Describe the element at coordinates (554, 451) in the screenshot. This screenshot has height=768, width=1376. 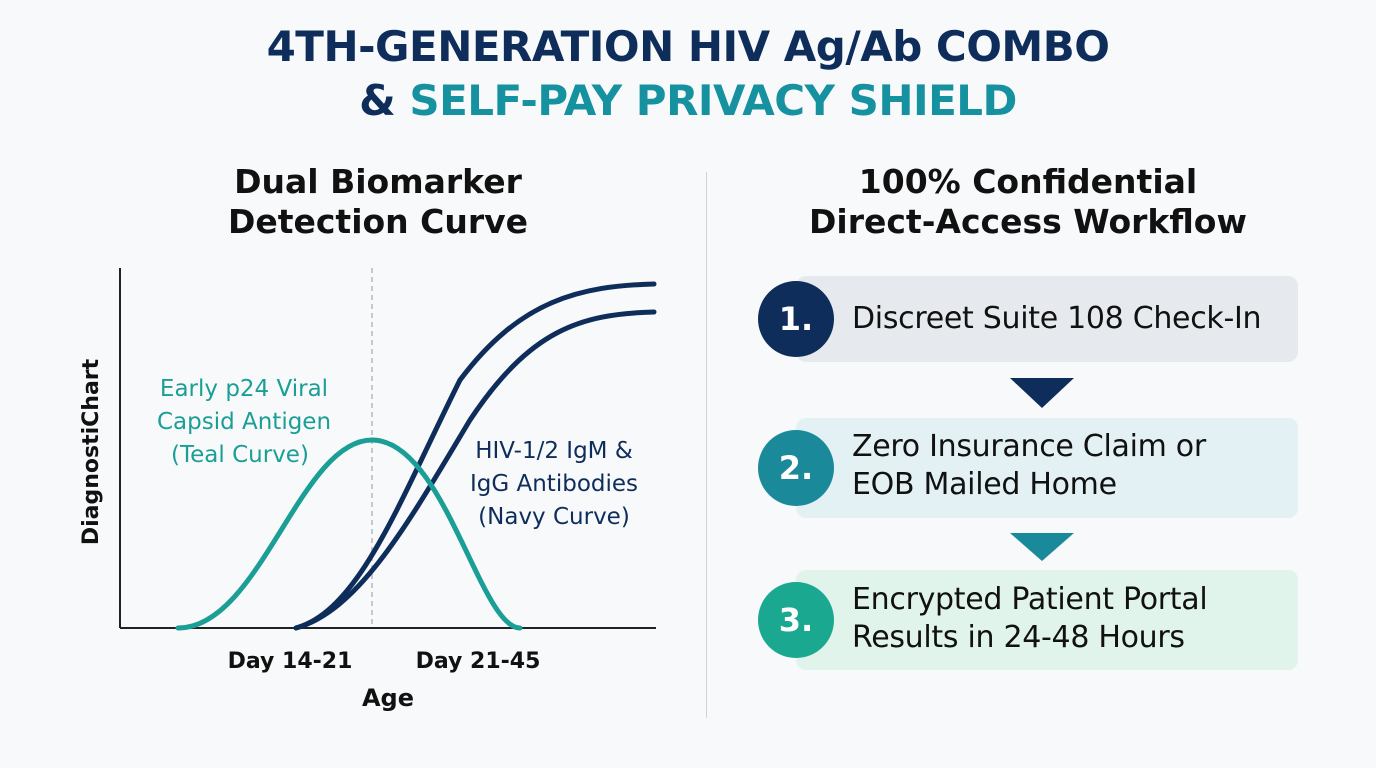
I see `antibody-label-line-1: HIV-1/2 IgM &` at that location.